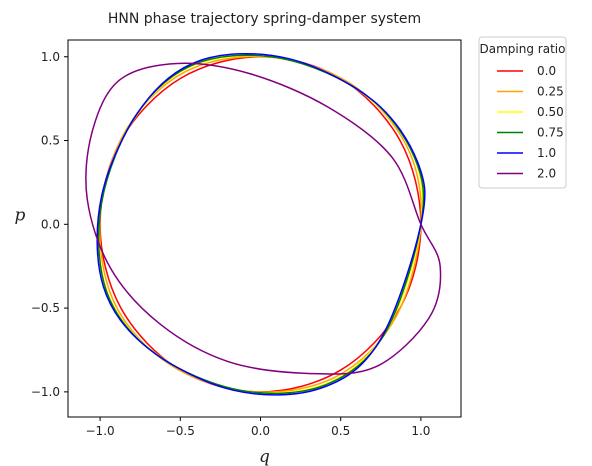 The image size is (592, 466). Describe the element at coordinates (180, 431) in the screenshot. I see `x-tick-label: −0.5` at that location.